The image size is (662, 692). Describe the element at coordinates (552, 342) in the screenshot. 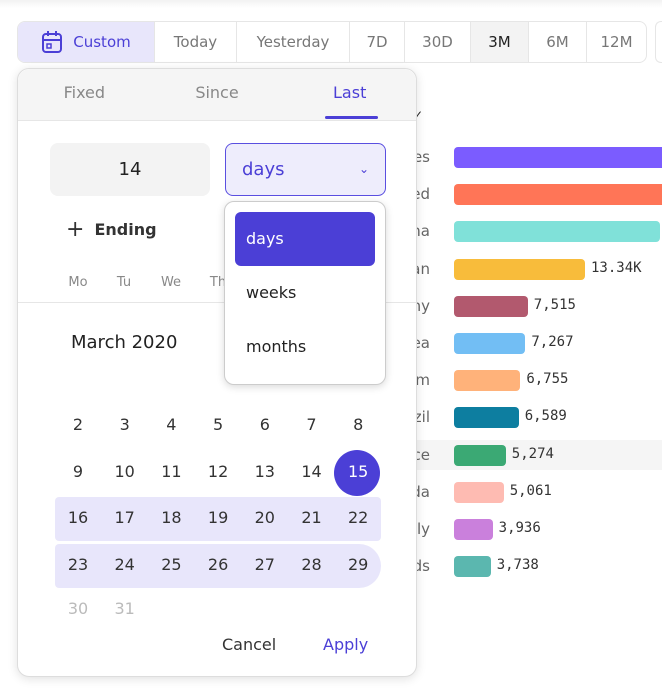

I see `bar-value: 7,267` at that location.